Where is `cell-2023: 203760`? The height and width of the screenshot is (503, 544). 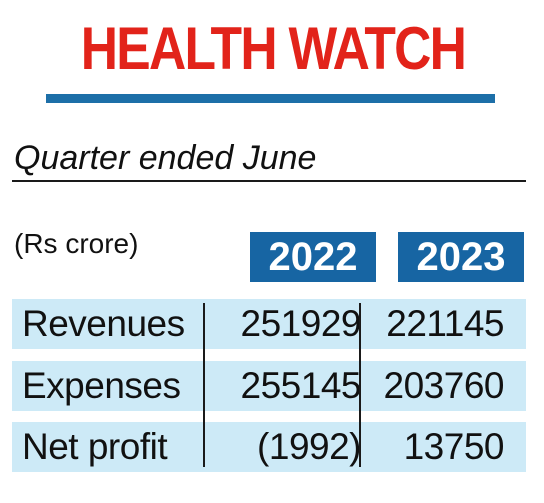 cell-2023: 203760 is located at coordinates (444, 385).